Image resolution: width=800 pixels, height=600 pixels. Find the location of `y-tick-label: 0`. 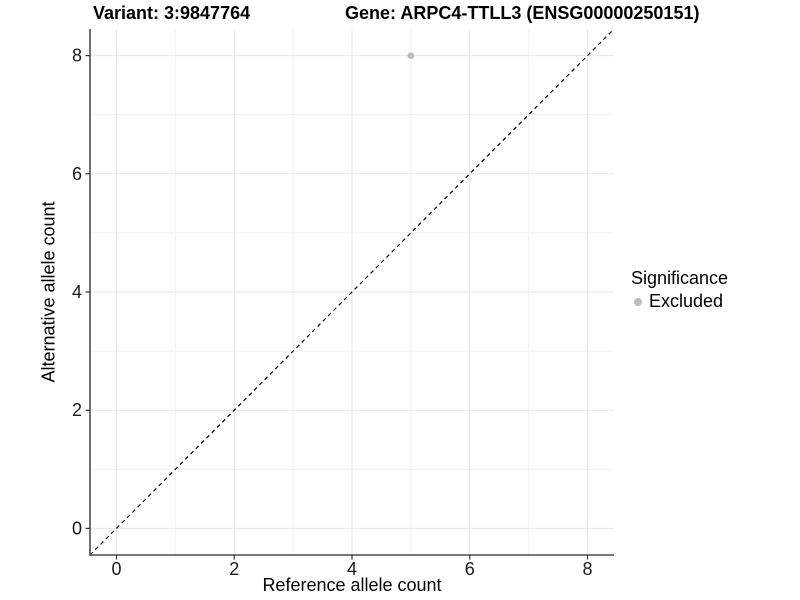

y-tick-label: 0 is located at coordinates (77, 528).